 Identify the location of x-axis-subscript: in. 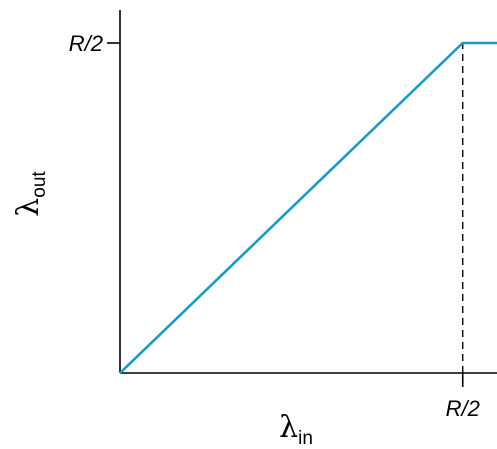
(305, 438).